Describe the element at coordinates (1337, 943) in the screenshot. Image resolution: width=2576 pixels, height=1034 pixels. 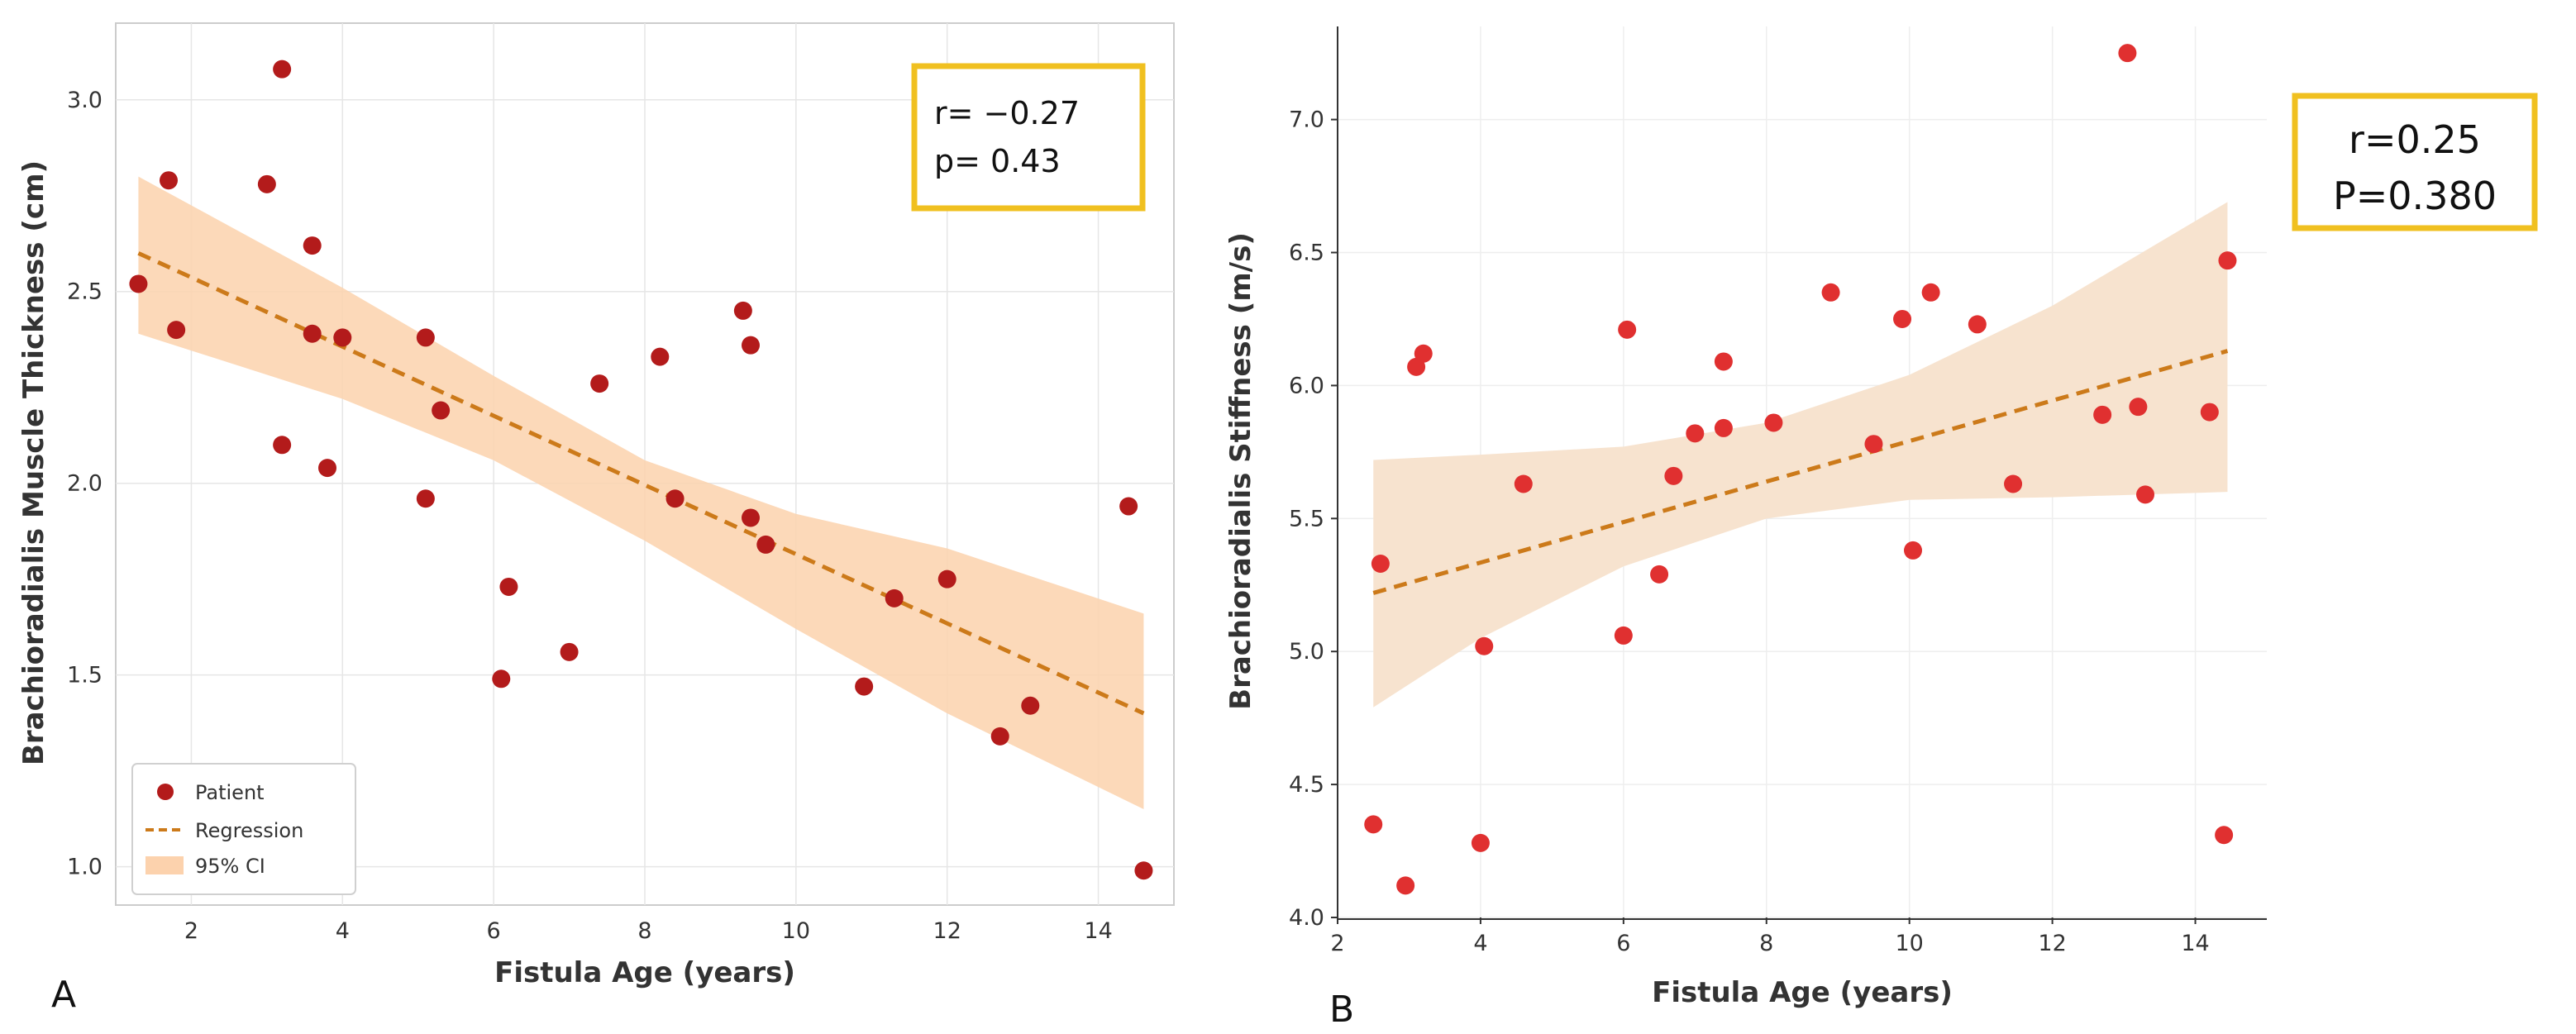
I see `chart-b-x-tick-label-0: 2` at that location.